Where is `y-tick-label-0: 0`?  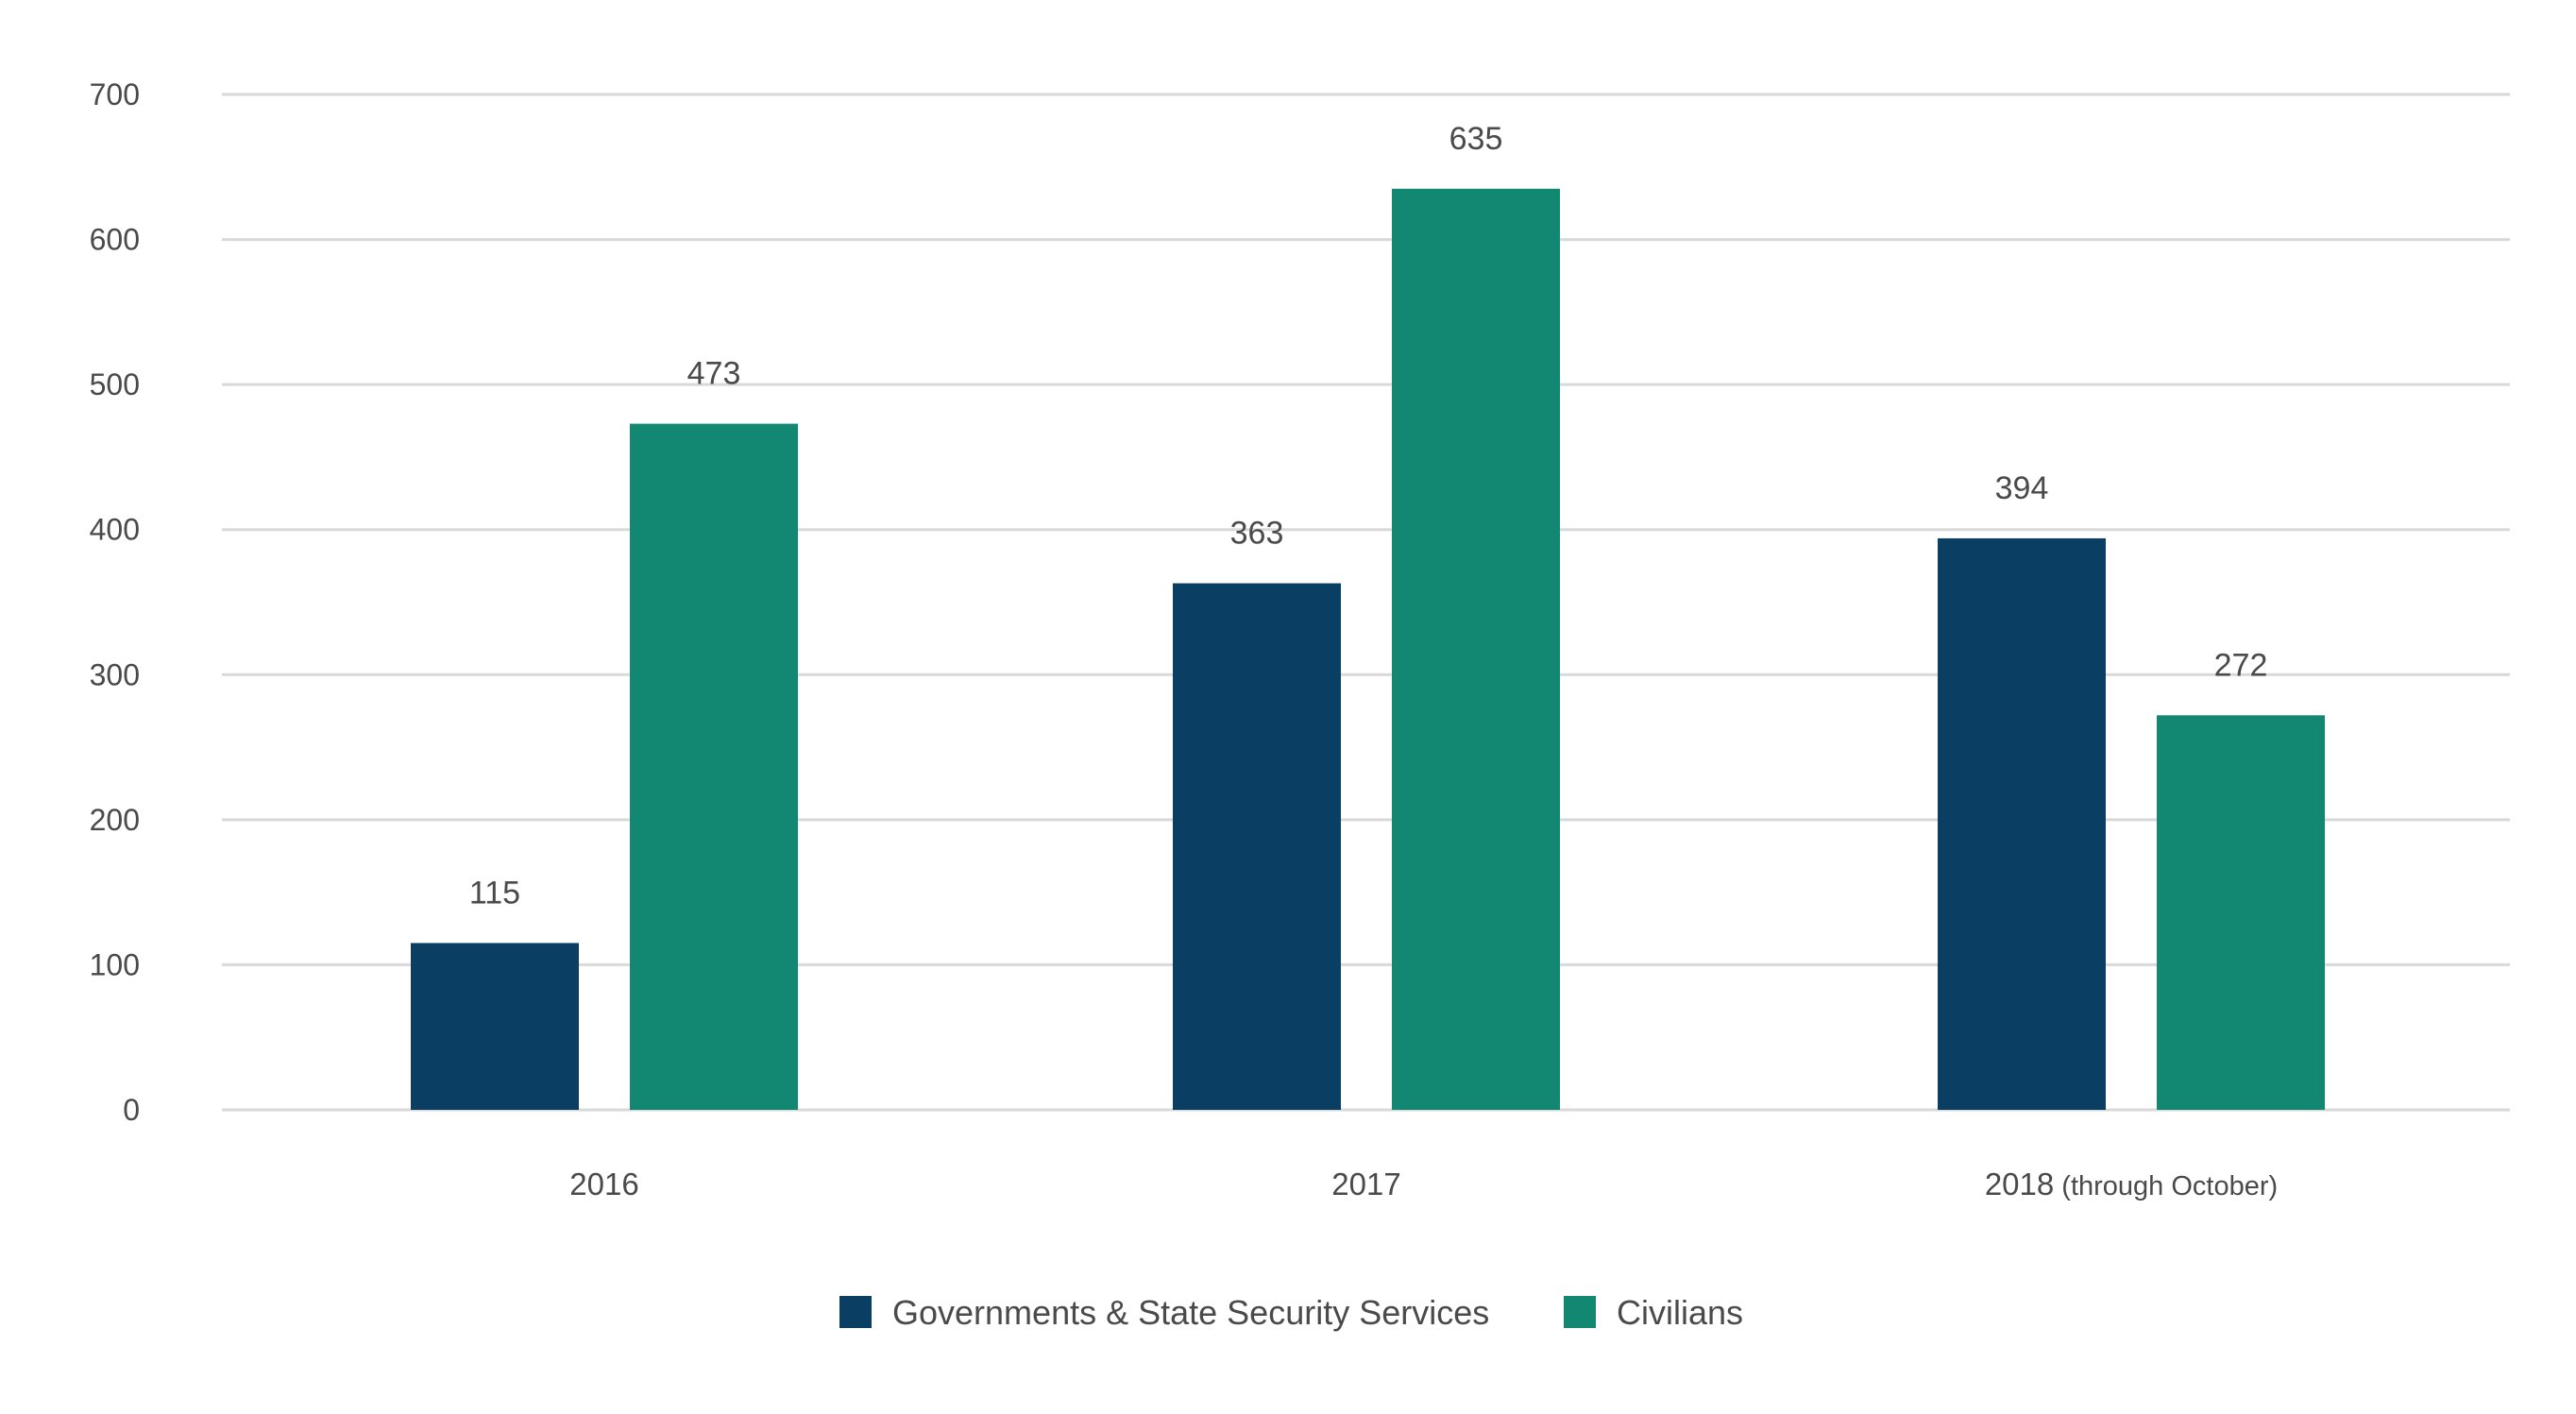 y-tick-label-0: 0 is located at coordinates (131, 1110).